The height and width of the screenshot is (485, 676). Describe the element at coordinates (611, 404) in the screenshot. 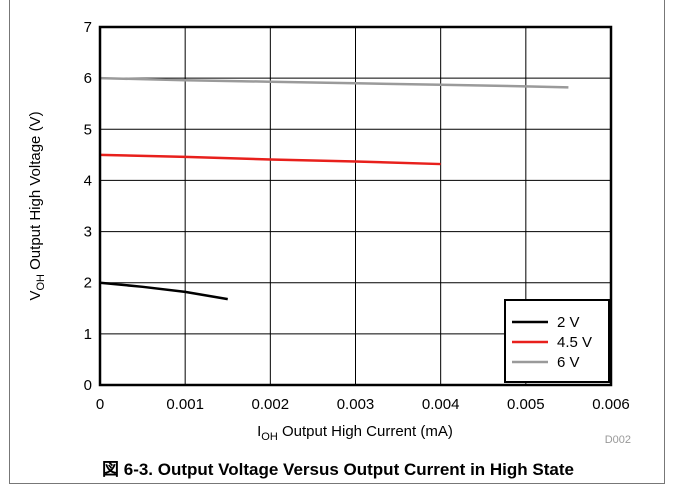

I see `x-tick-label: 0.006` at that location.